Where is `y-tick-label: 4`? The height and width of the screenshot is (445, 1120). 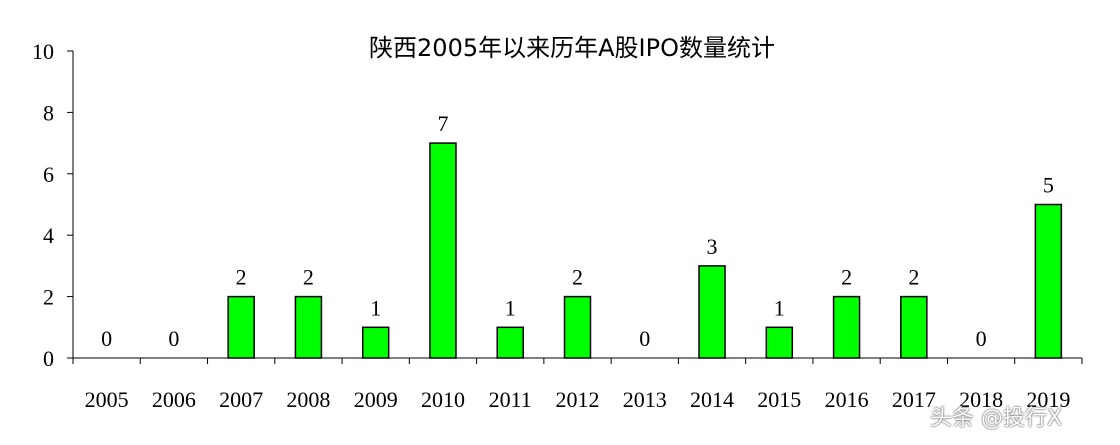 y-tick-label: 4 is located at coordinates (48, 235).